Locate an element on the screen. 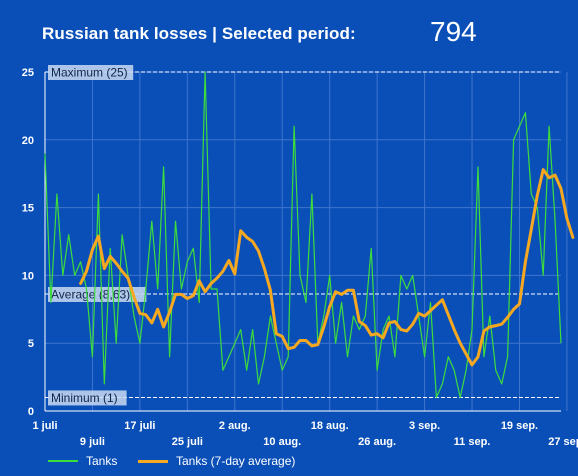 This screenshot has height=476, width=578. x-tick-label: 19 sep. is located at coordinates (519, 426).